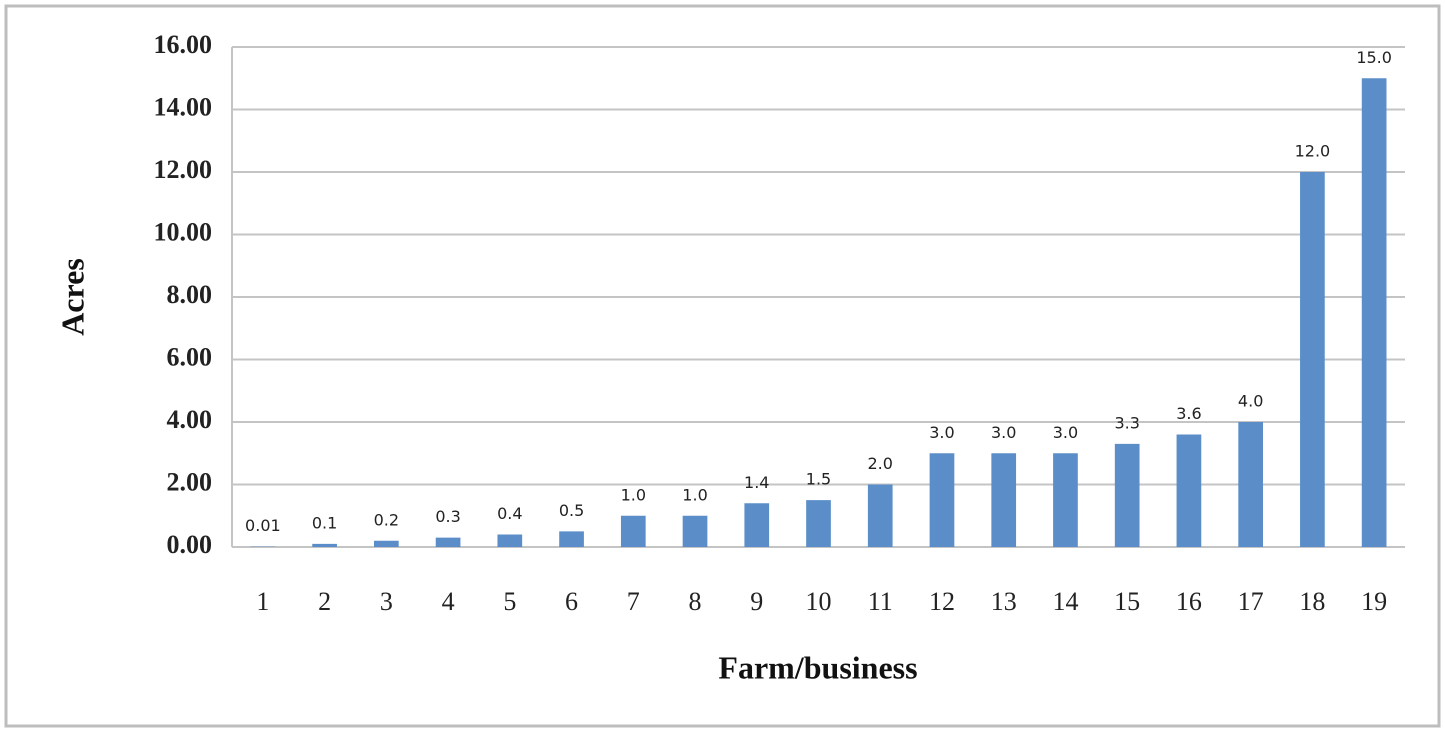 The height and width of the screenshot is (729, 1445). Describe the element at coordinates (571, 601) in the screenshot. I see `x-tick-label: 6` at that location.